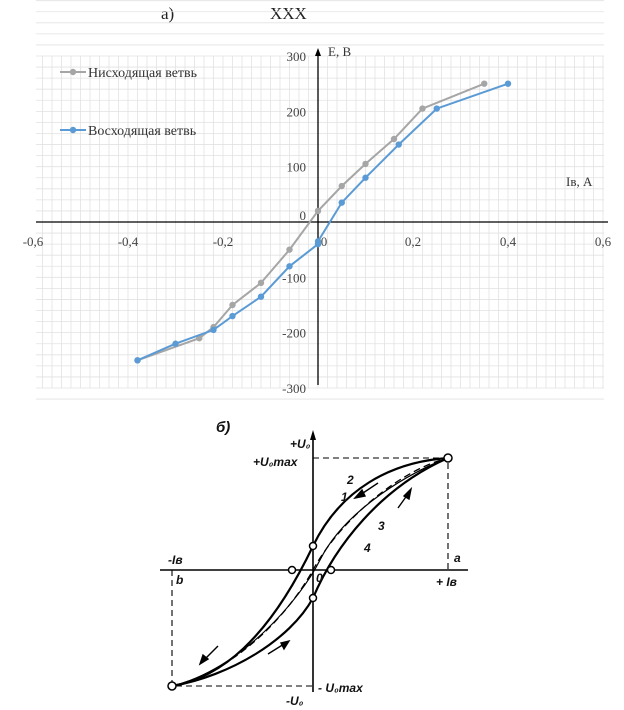 The height and width of the screenshot is (710, 624). What do you see at coordinates (168, 13) in the screenshot?
I see `part-a-label: а)` at bounding box center [168, 13].